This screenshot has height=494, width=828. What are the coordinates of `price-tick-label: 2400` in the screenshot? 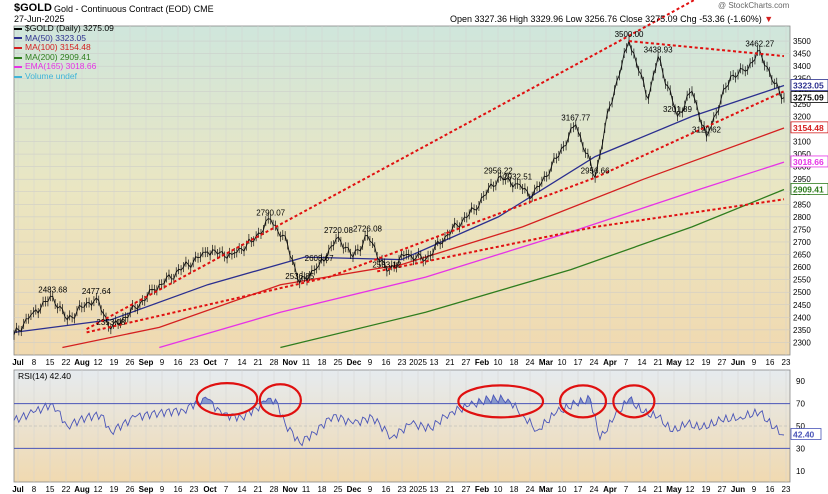 It's located at (802, 317).